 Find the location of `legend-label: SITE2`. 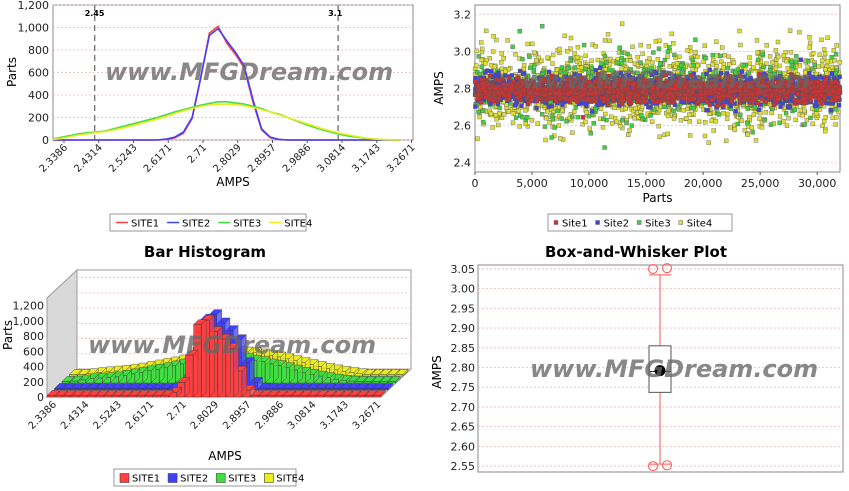

legend-label: SITE2 is located at coordinates (196, 224).